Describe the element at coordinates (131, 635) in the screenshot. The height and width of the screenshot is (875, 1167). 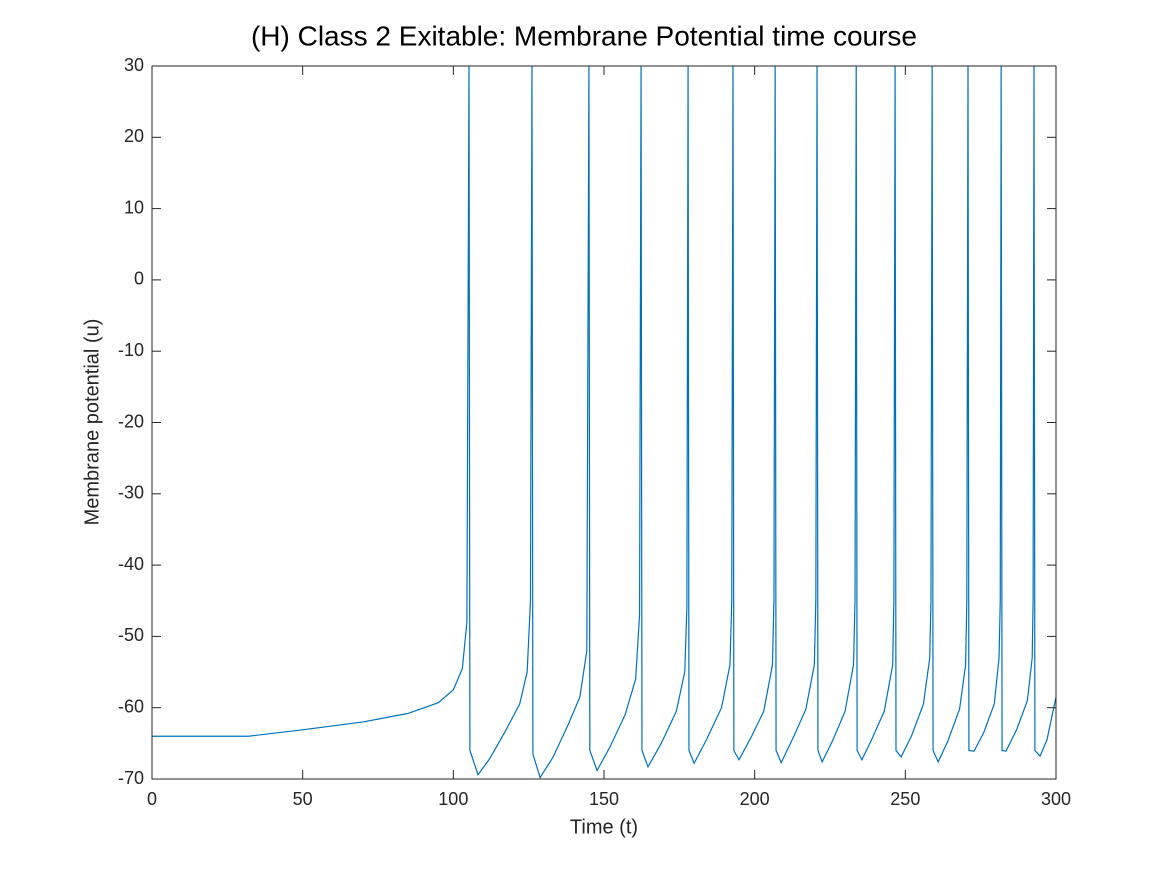
I see `y-tick-label: -50` at that location.